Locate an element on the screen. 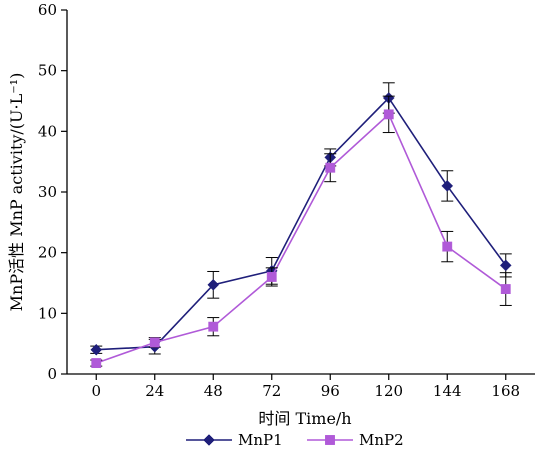 The height and width of the screenshot is (455, 540). legend-item-mnp1: MnP1 is located at coordinates (234, 440).